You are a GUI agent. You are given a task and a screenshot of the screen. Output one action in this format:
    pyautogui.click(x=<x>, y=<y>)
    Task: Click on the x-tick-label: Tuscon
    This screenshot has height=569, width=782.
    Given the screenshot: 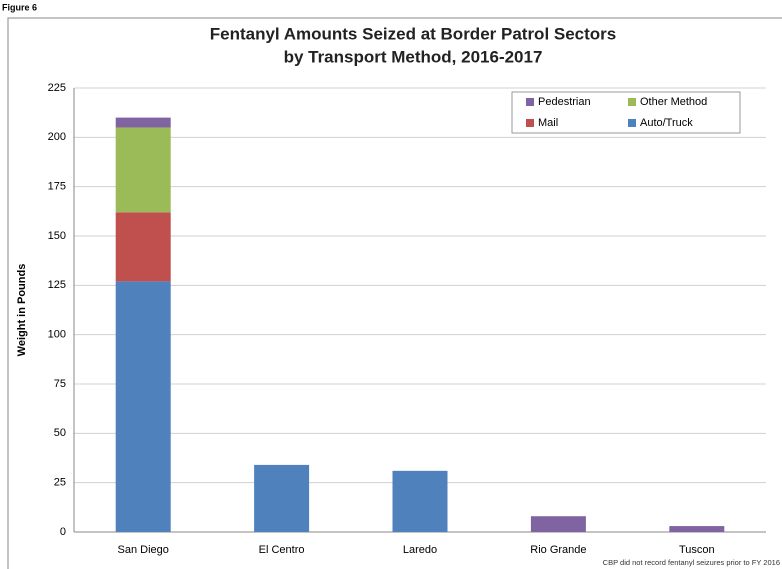 What is the action you would take?
    pyautogui.click(x=697, y=550)
    